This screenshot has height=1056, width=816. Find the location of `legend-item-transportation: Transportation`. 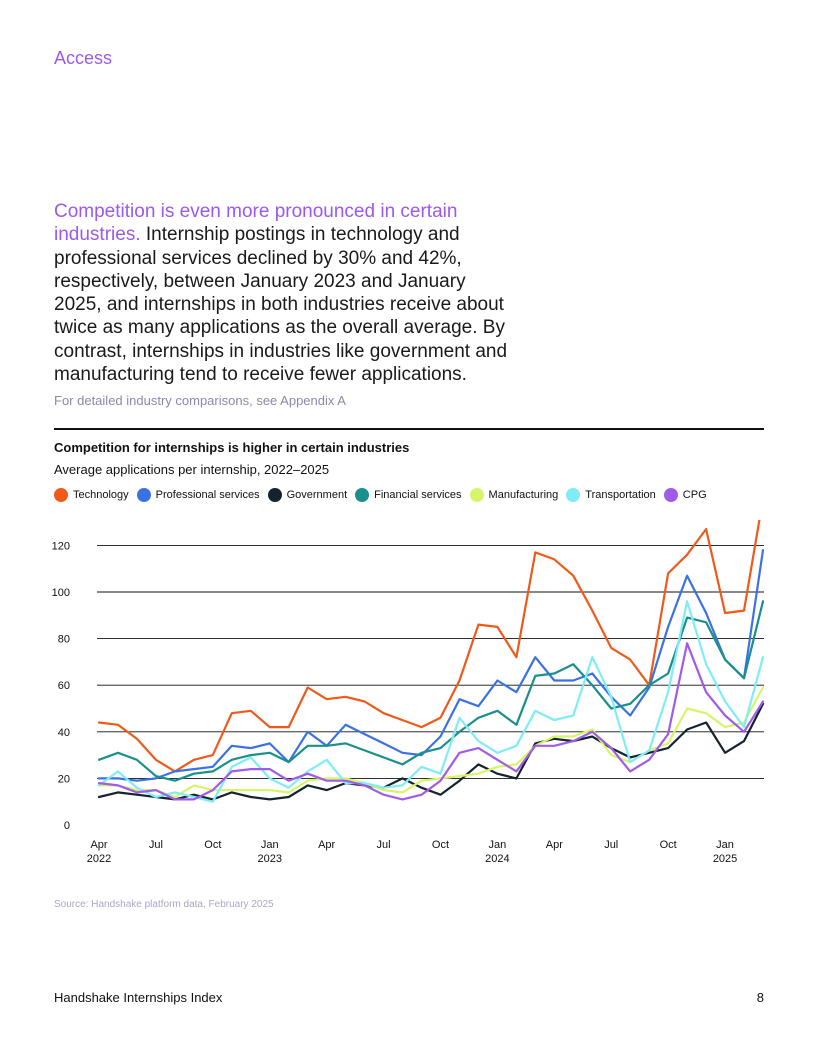

legend-item-transportation: Transportation is located at coordinates (611, 495).